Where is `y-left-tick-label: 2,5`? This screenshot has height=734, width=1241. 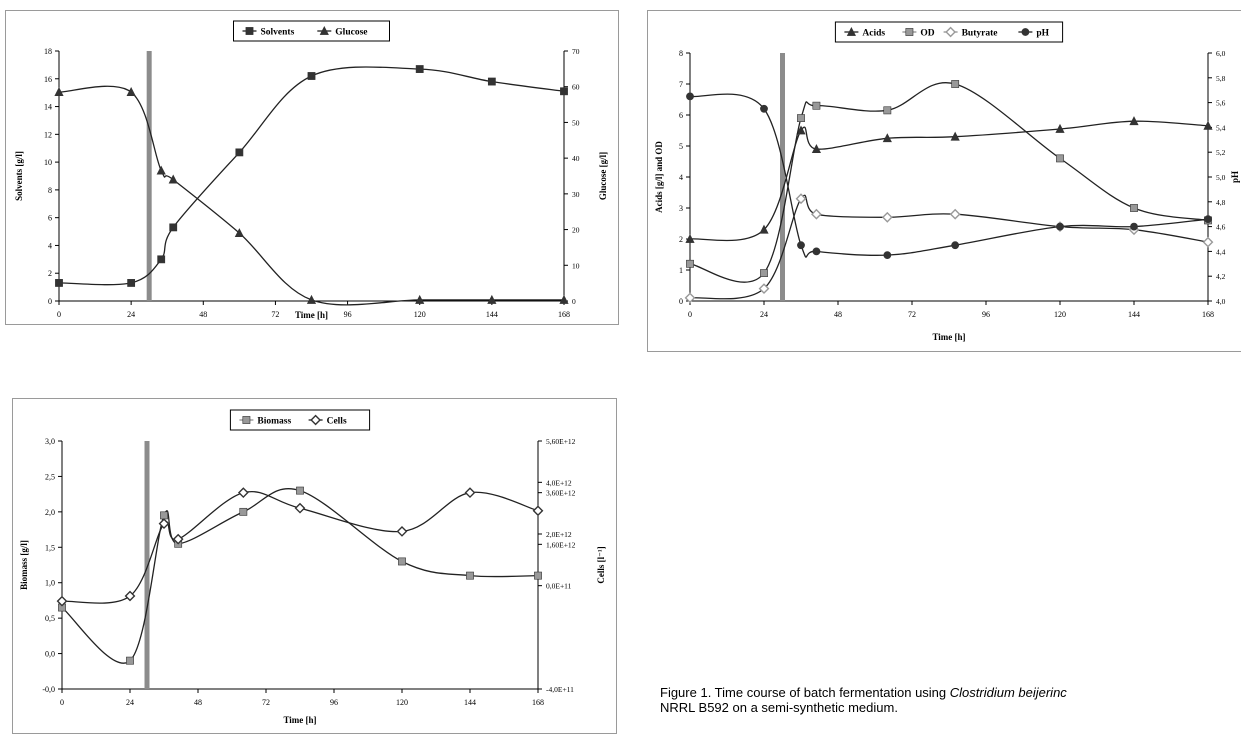
y-left-tick-label: 2,5 is located at coordinates (50, 476).